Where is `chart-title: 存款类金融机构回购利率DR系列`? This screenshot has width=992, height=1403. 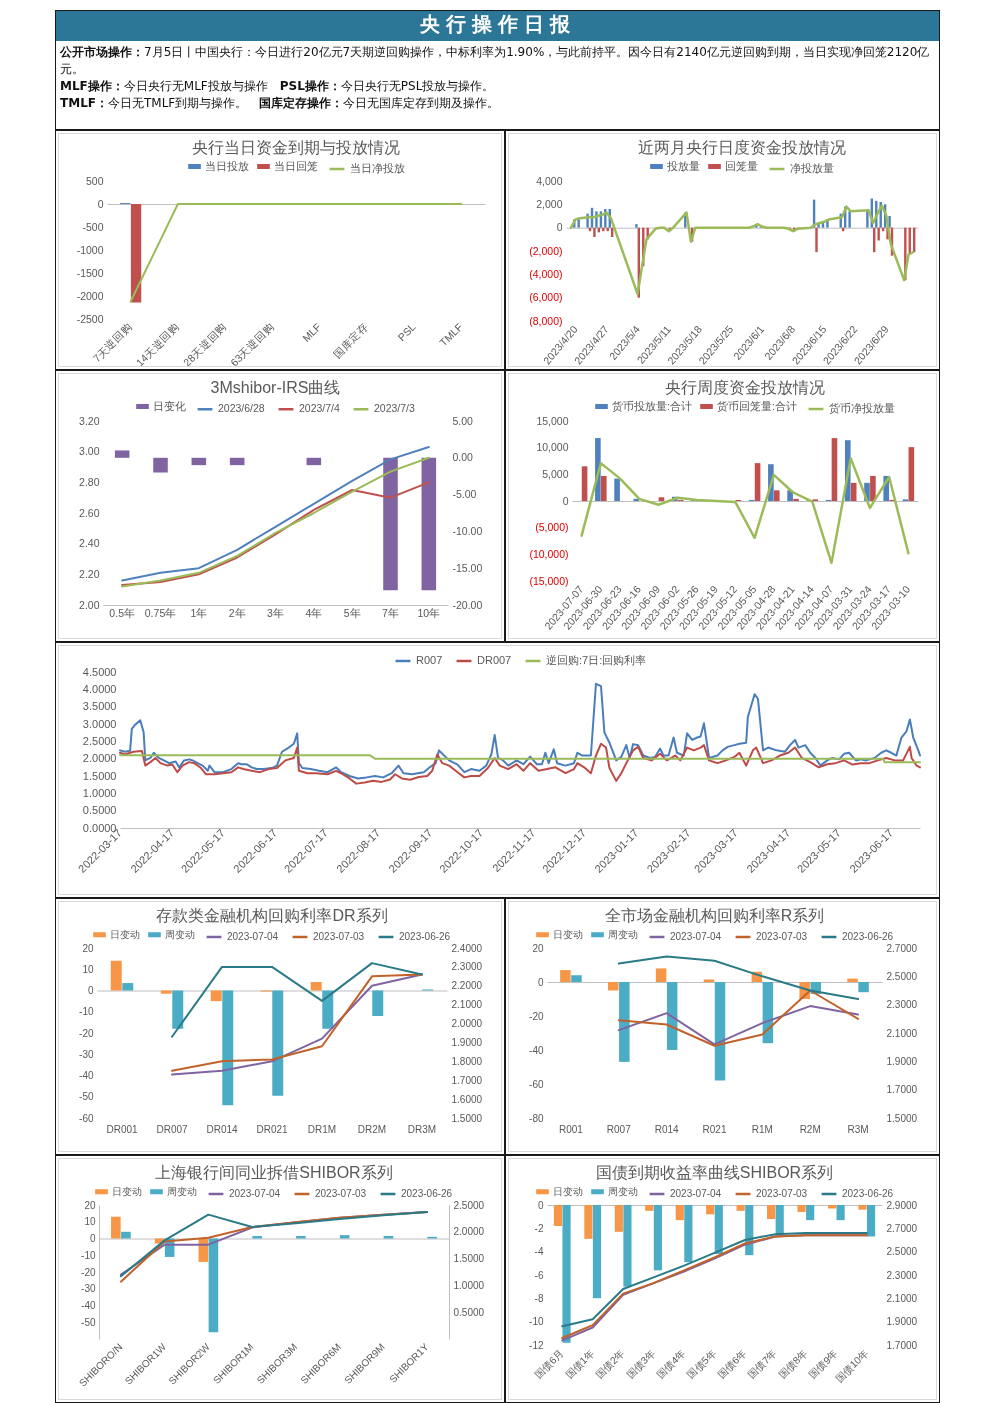 chart-title: 存款类金融机构回购利率DR系列 is located at coordinates (272, 915).